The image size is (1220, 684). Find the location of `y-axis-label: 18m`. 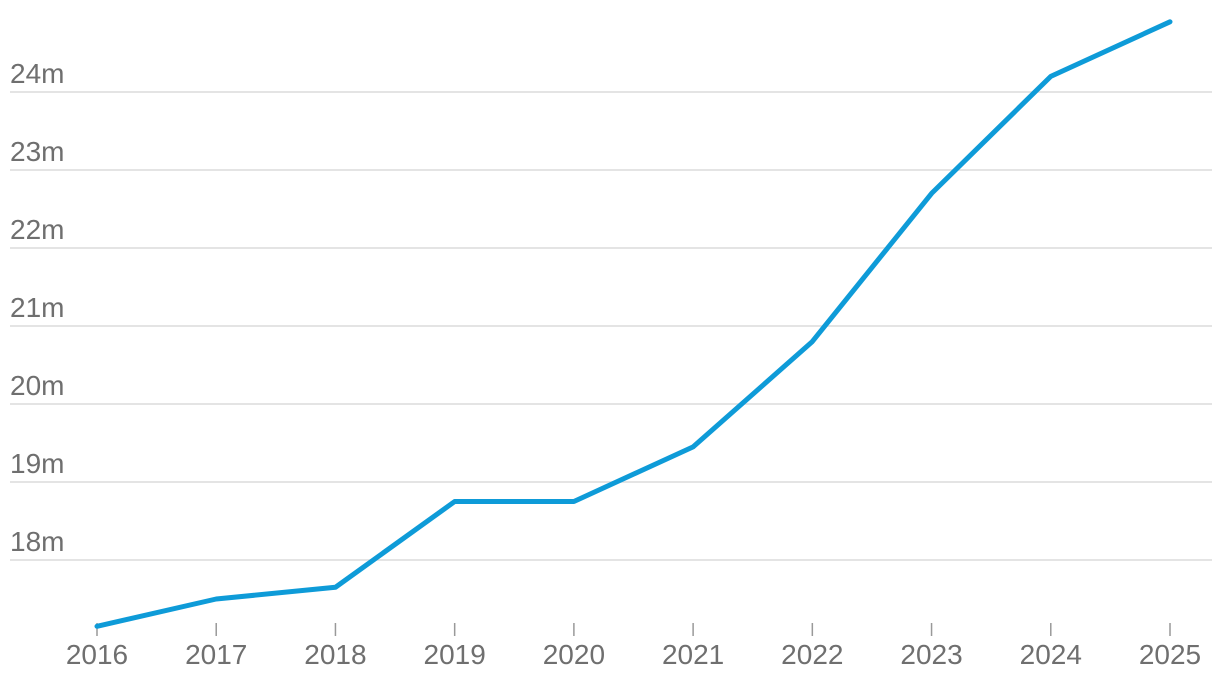

y-axis-label: 18m is located at coordinates (37, 541).